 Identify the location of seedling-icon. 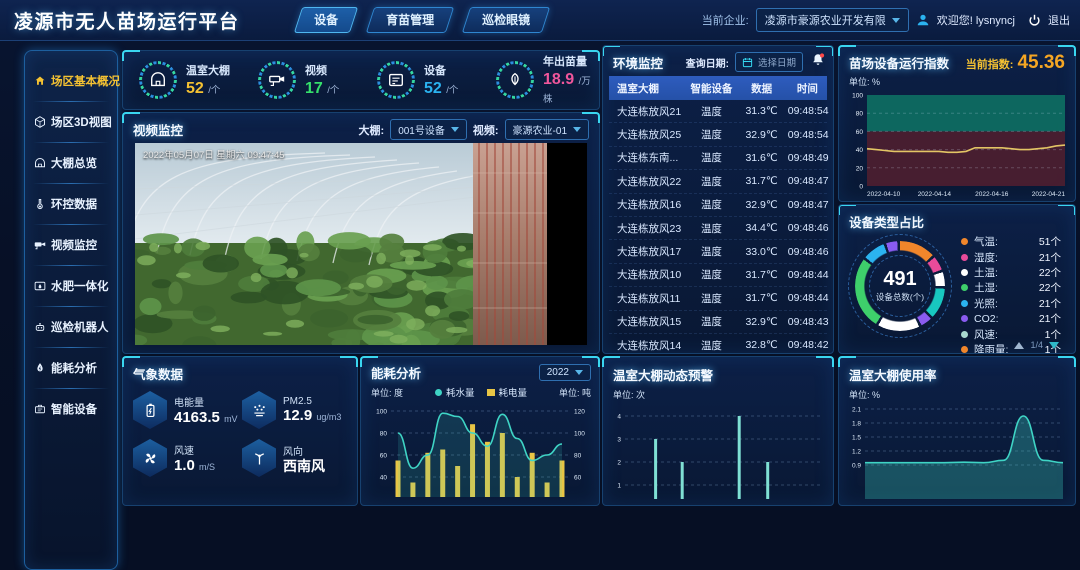
(515, 79).